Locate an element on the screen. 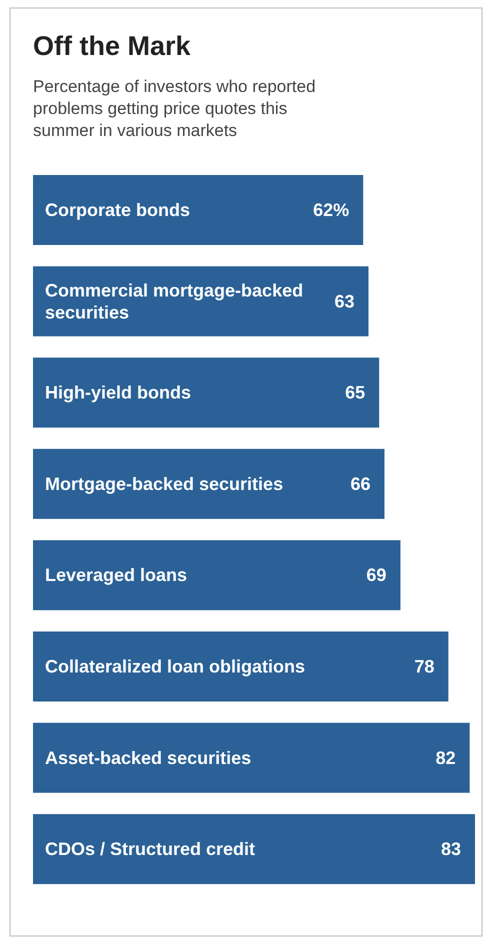 The height and width of the screenshot is (944, 490). data-label: 63 is located at coordinates (344, 301).